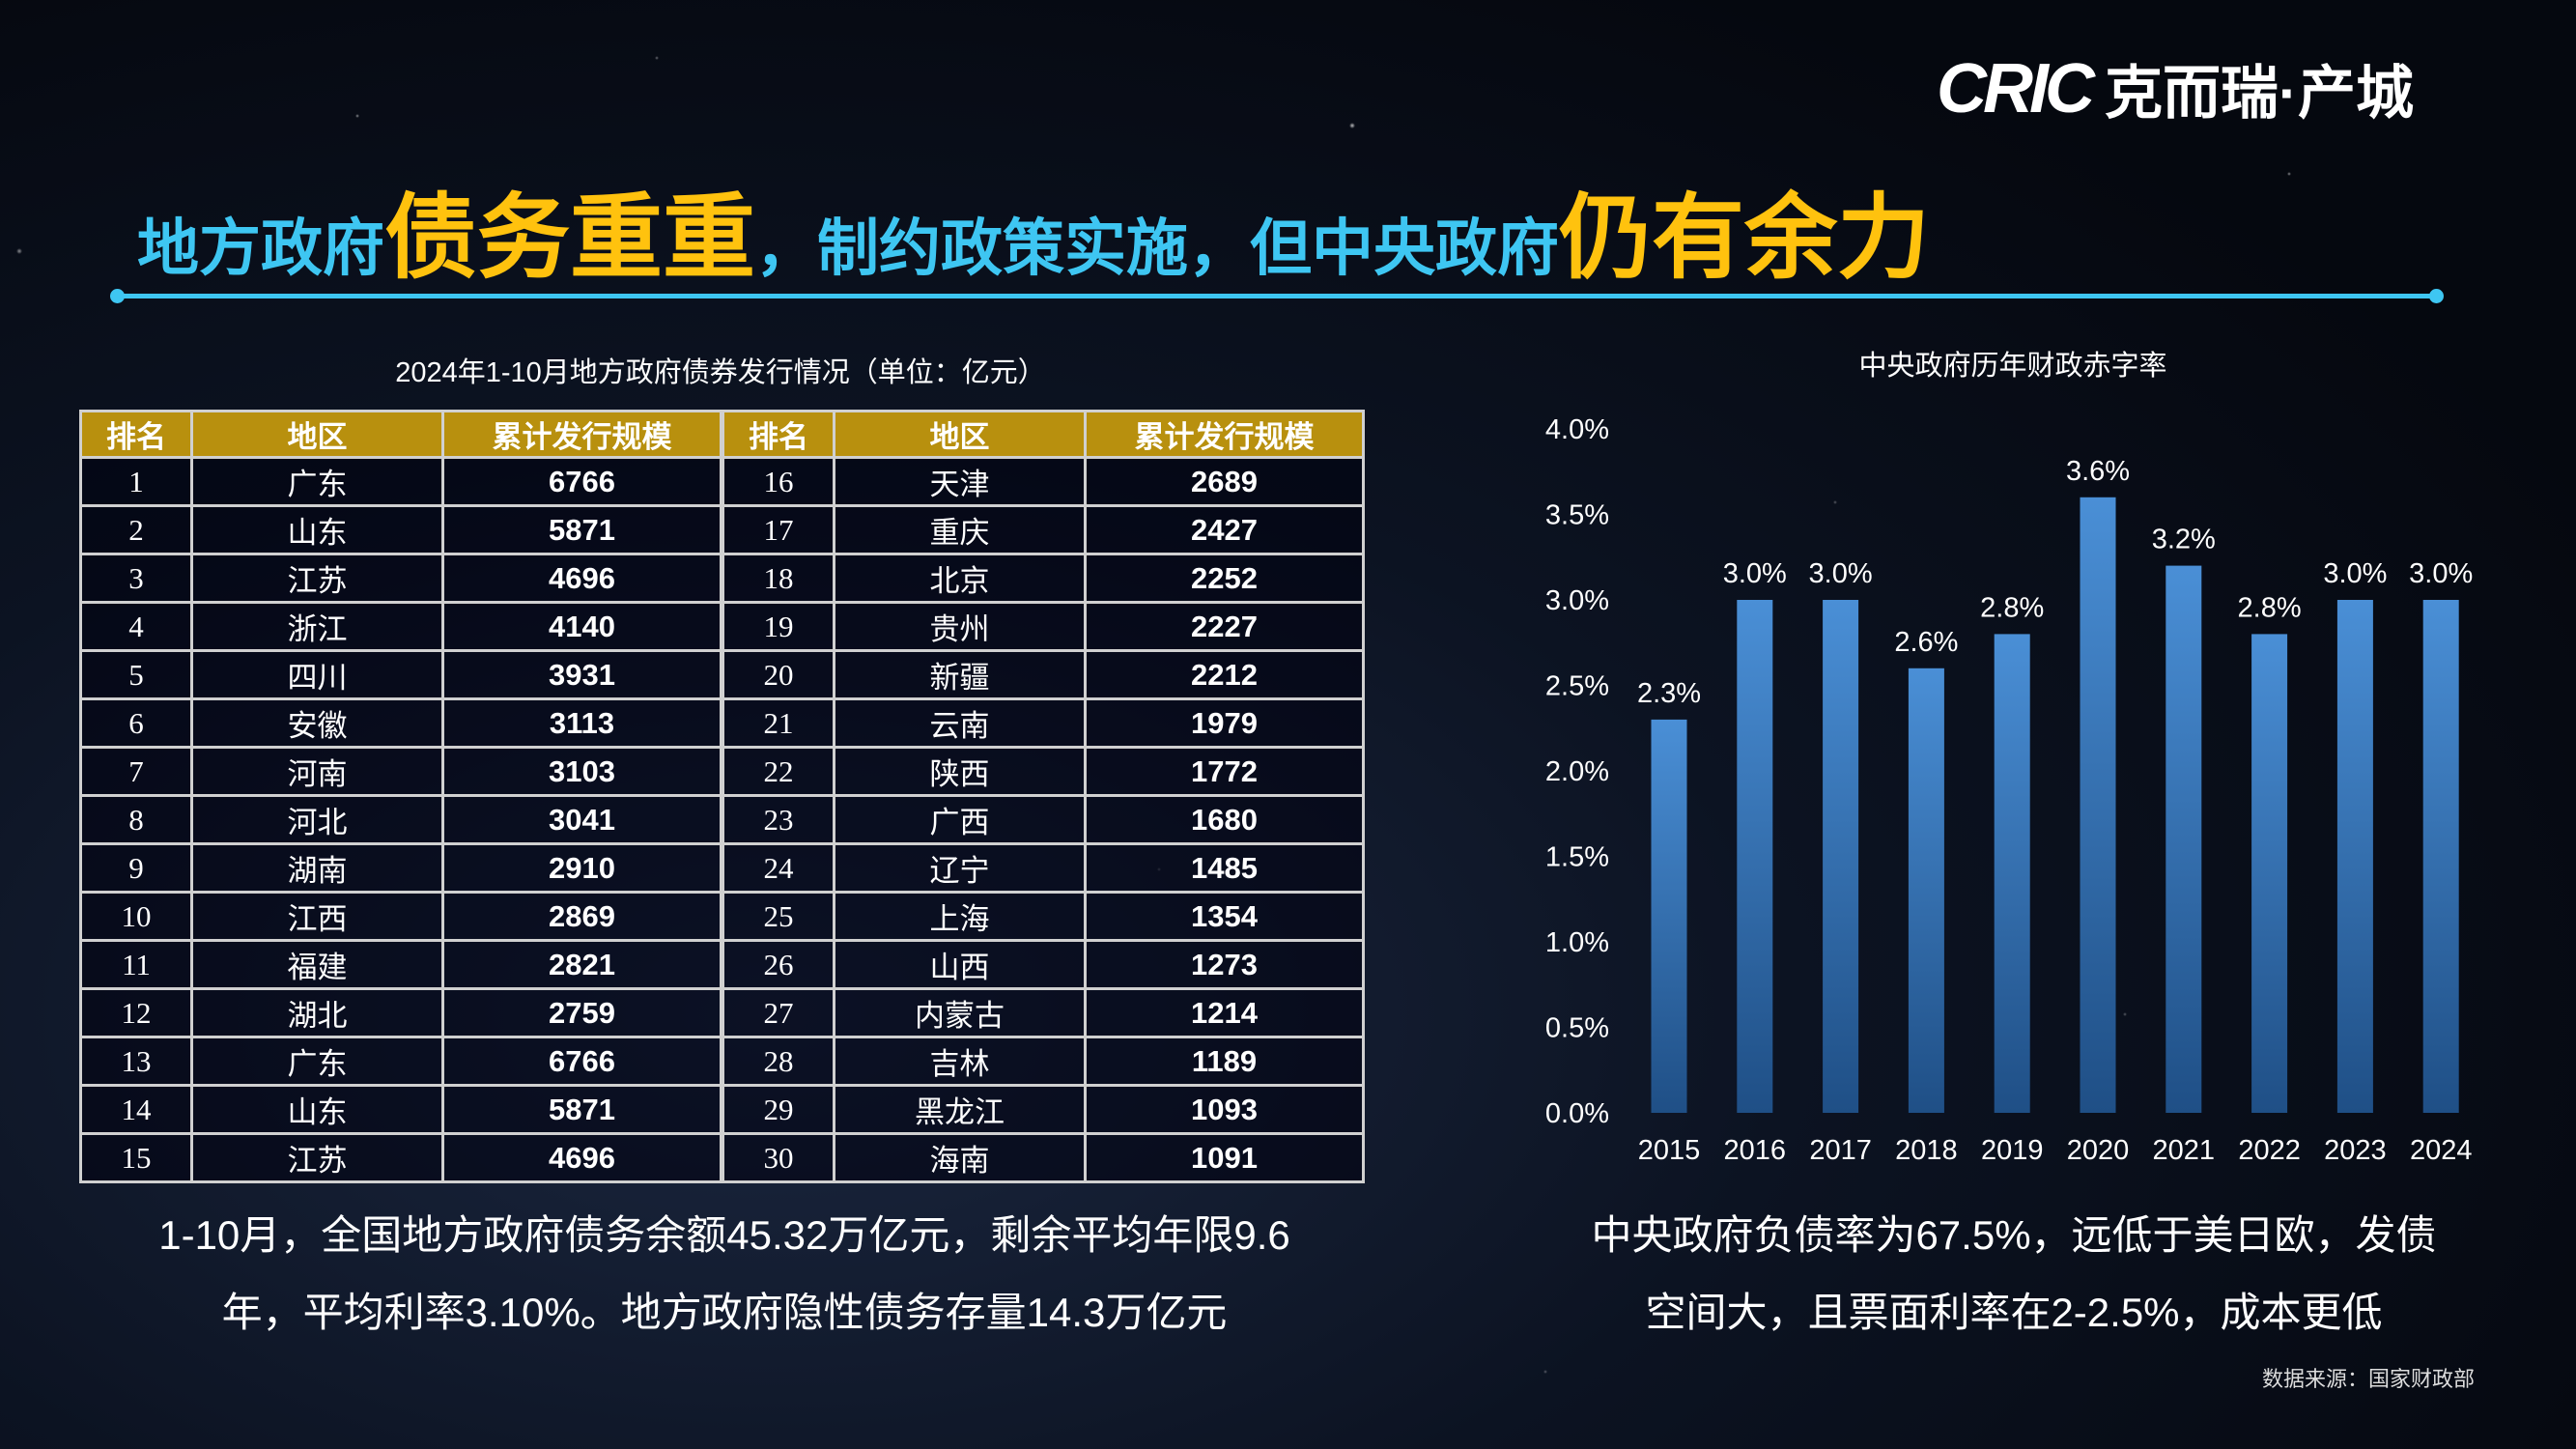  Describe the element at coordinates (317, 819) in the screenshot. I see `region-cell: 河北` at that location.